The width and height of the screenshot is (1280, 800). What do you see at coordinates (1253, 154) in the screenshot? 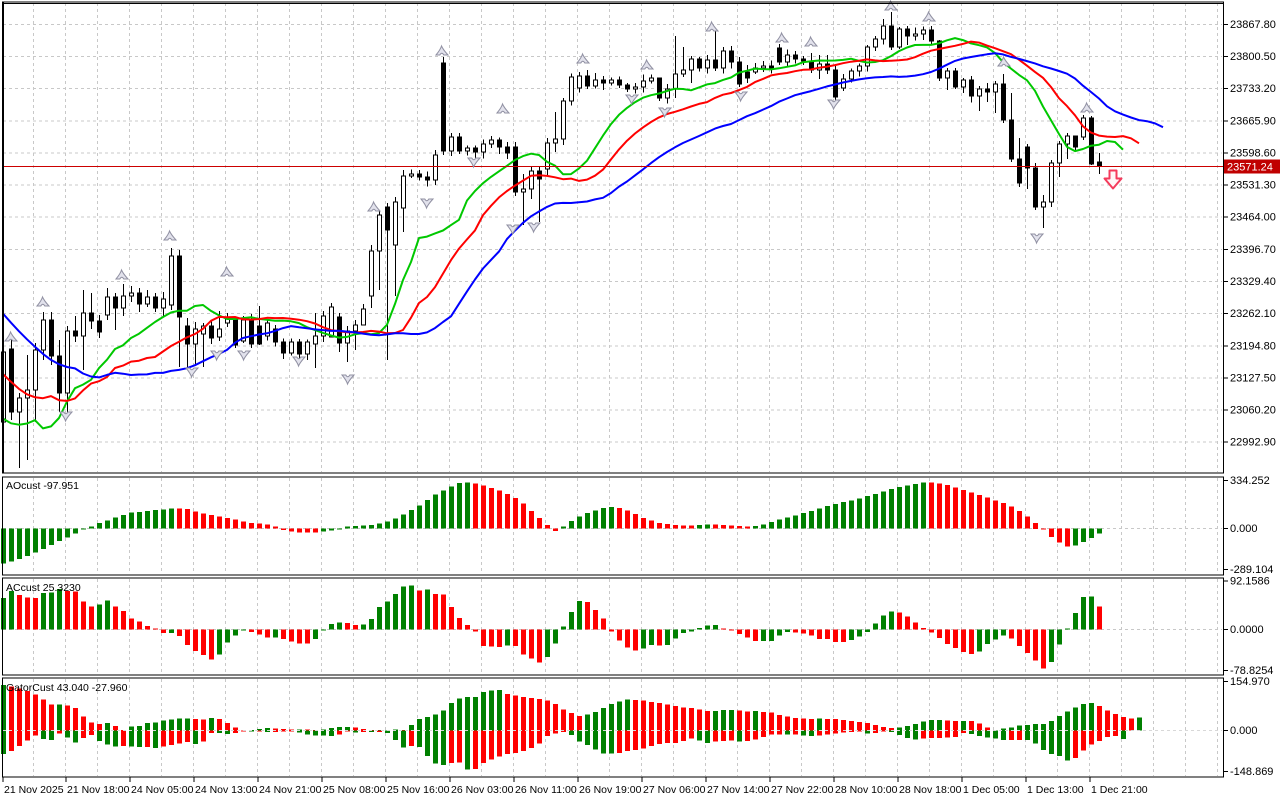
I see `svg-text: 23598.60` at bounding box center [1253, 154].